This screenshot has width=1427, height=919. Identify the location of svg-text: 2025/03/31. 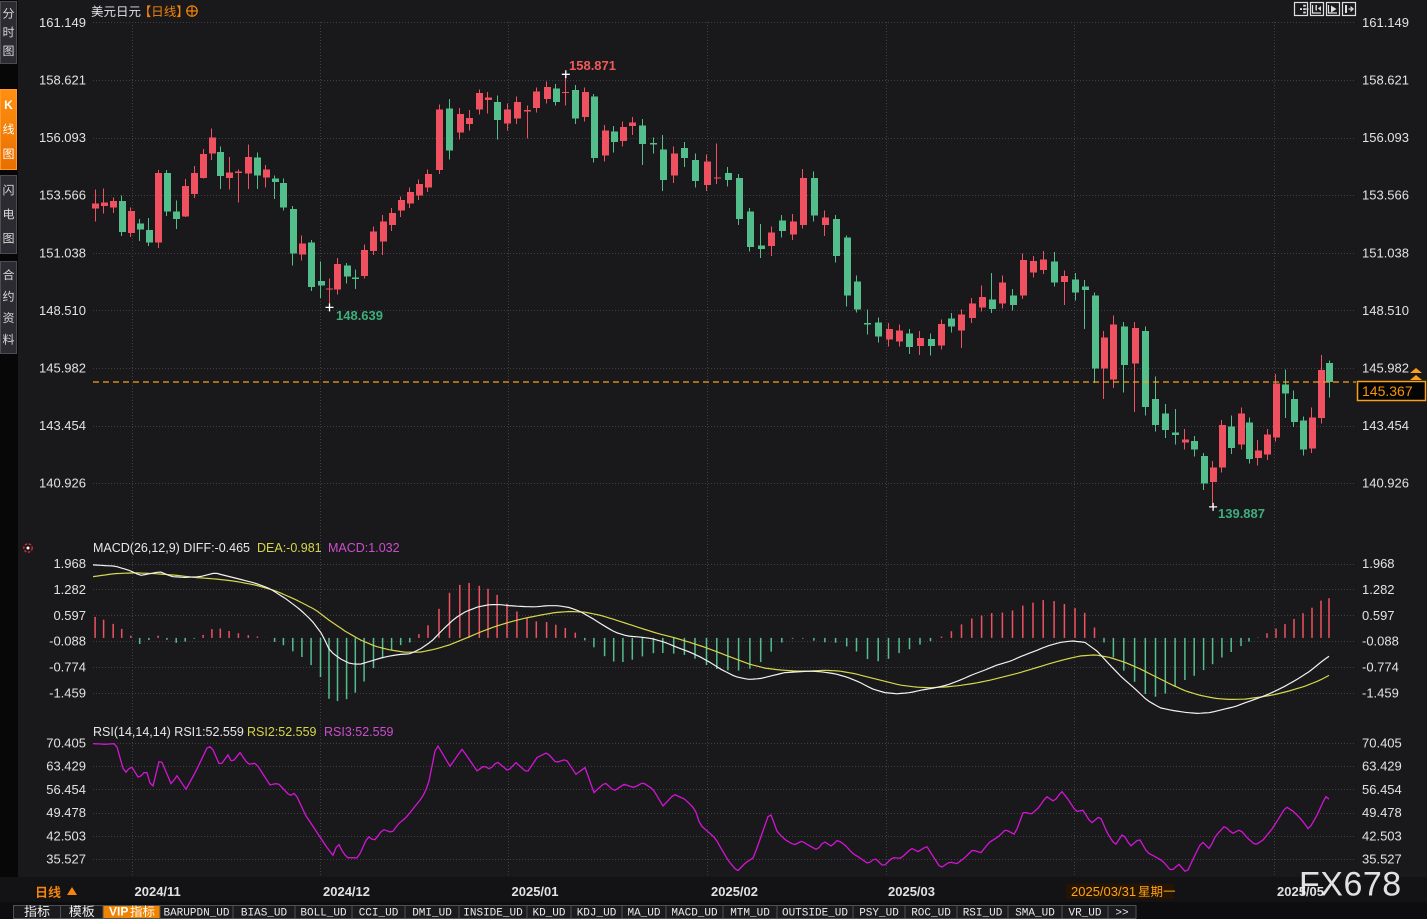
(1103, 891).